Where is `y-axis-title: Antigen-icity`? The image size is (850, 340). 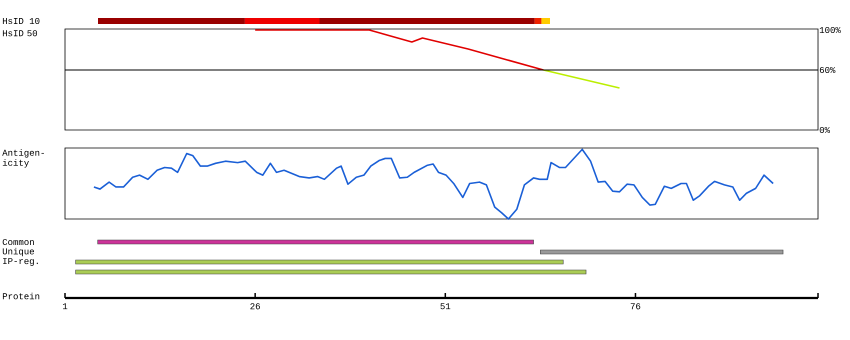 y-axis-title: Antigen-icity is located at coordinates (23, 158).